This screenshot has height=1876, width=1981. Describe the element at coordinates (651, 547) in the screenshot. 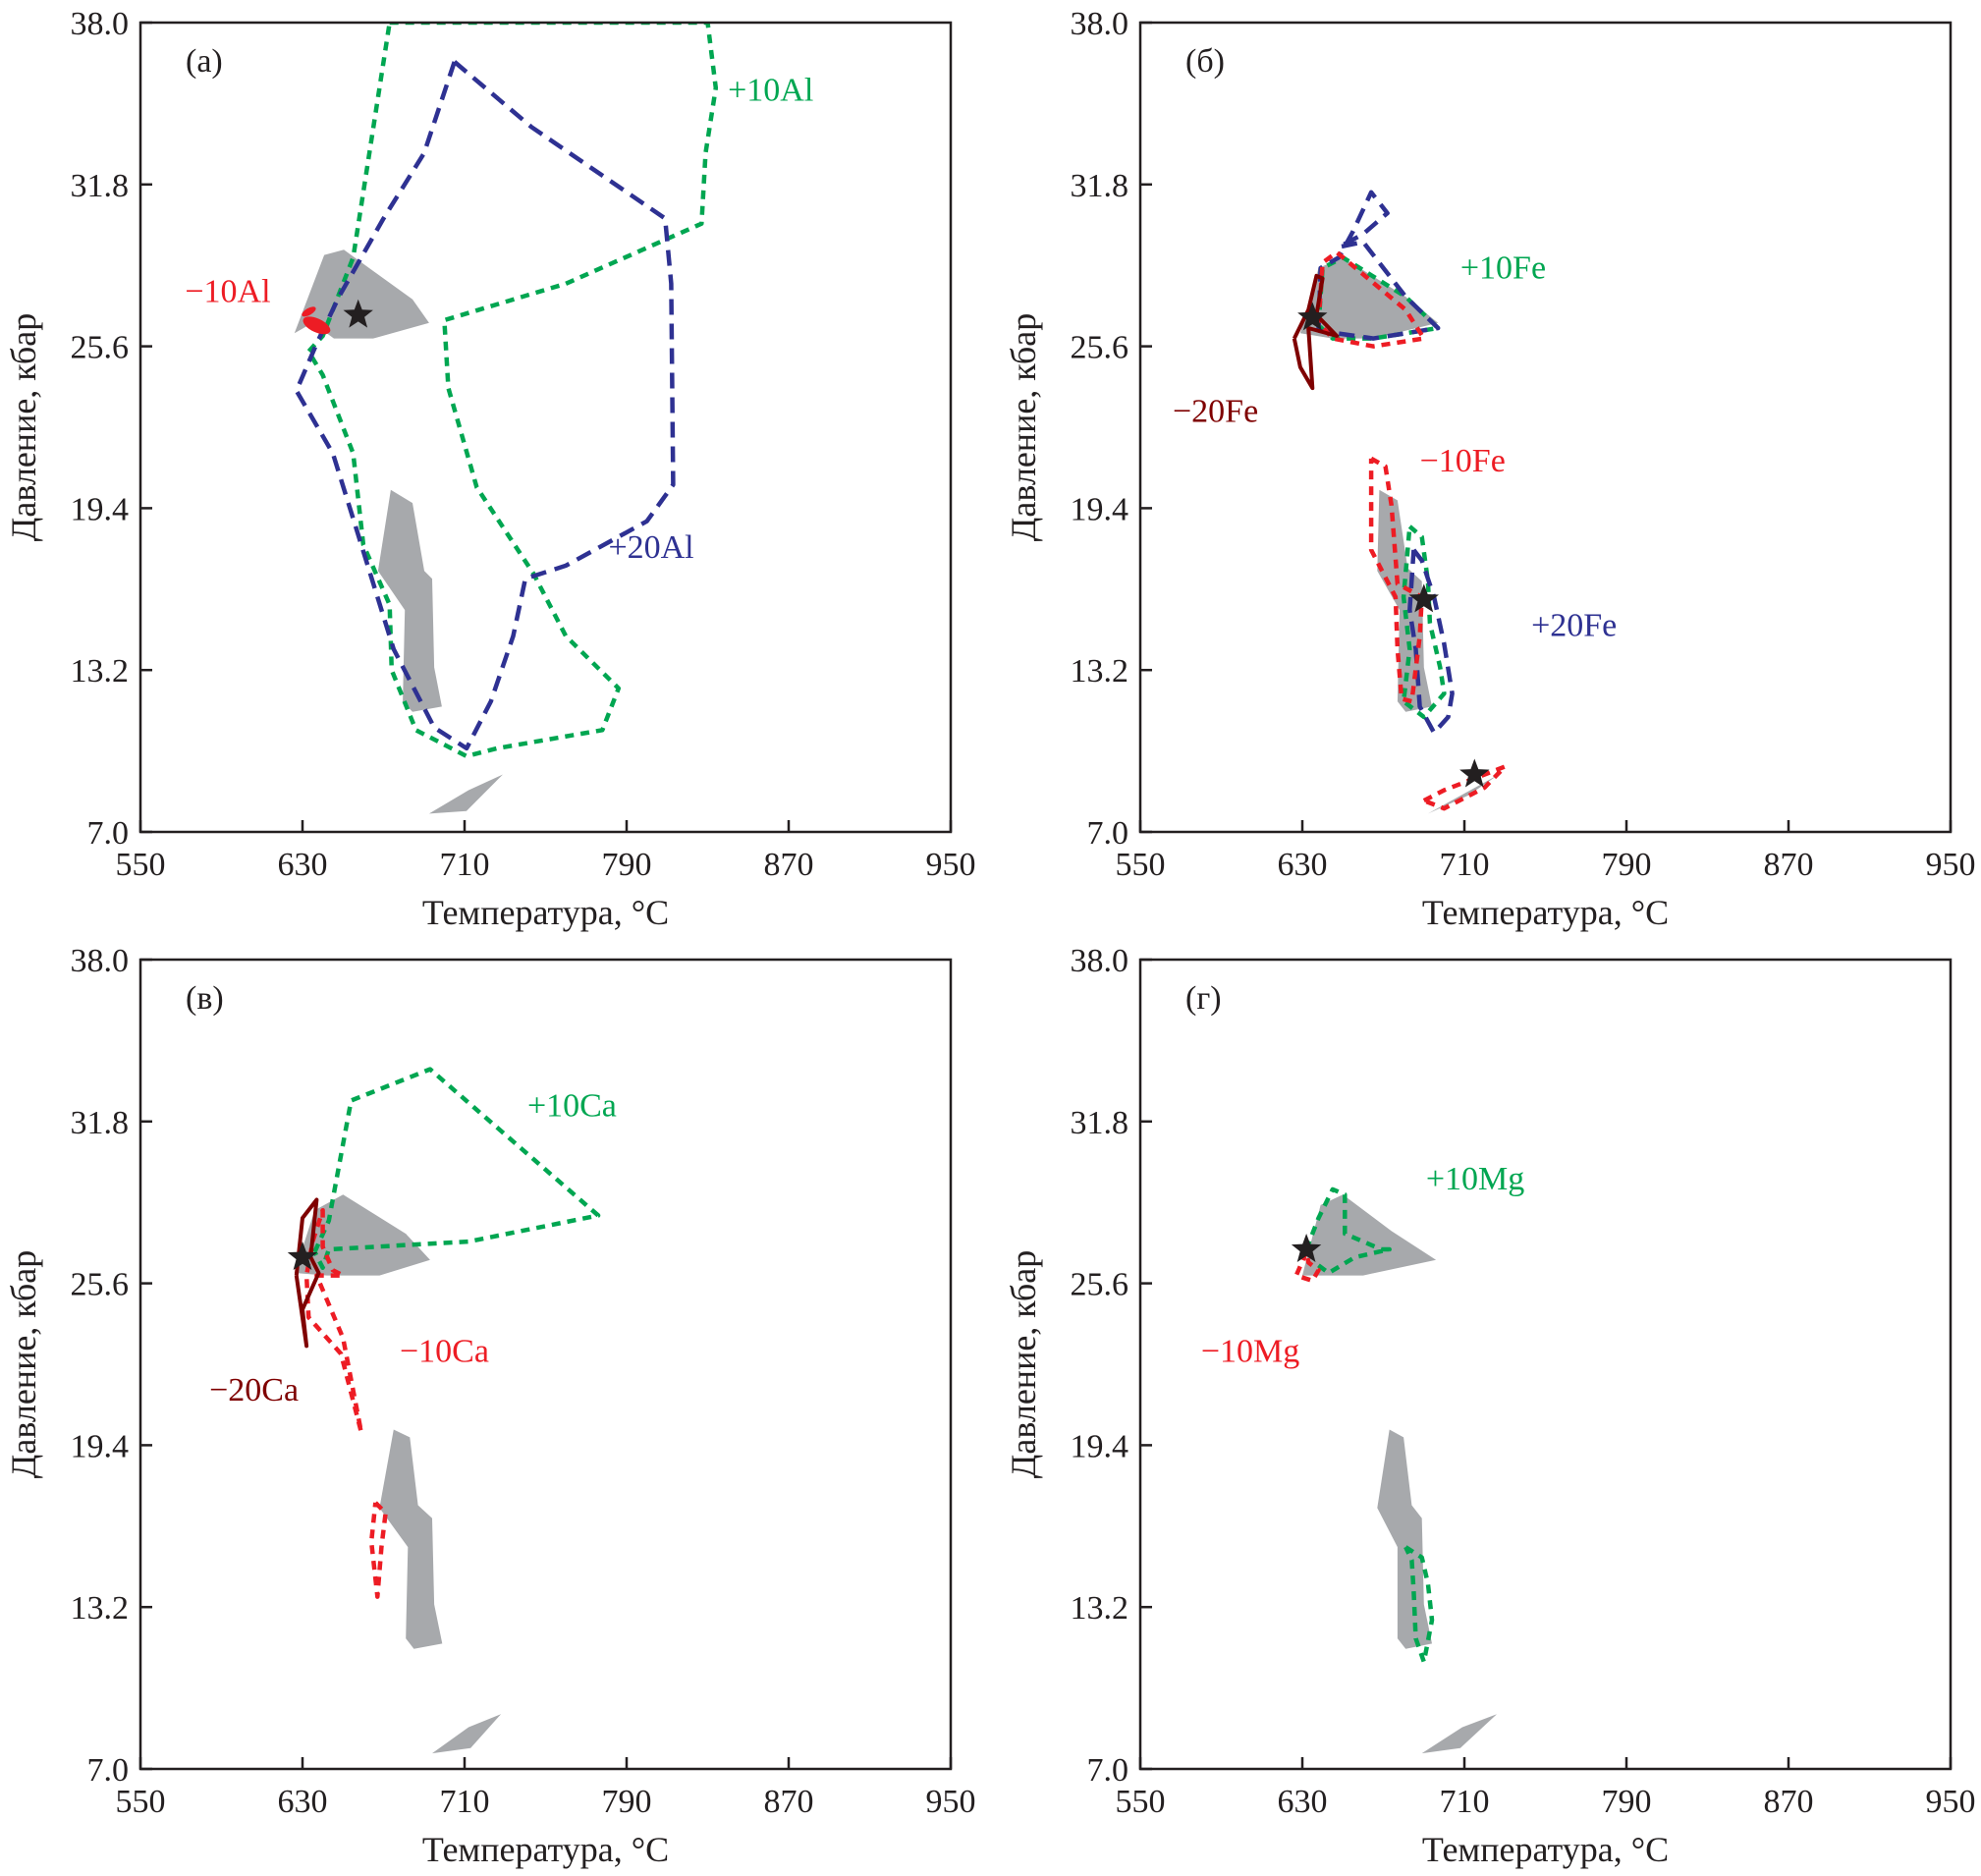

I see `series-label: +20Al` at that location.